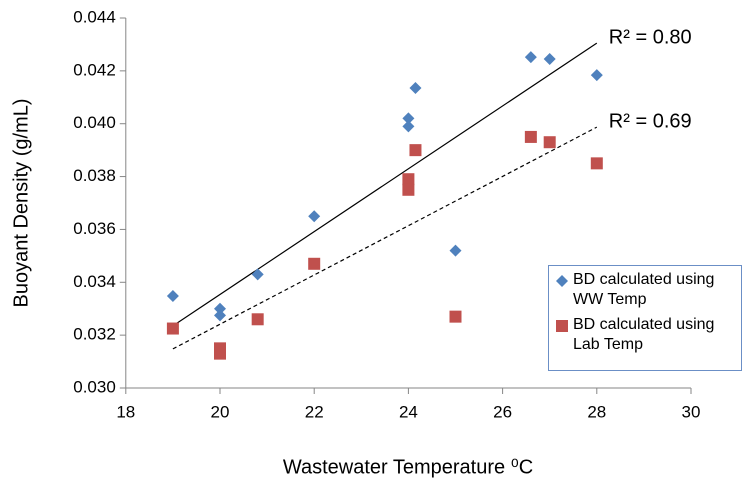 The image size is (744, 487). What do you see at coordinates (408, 411) in the screenshot?
I see `x-tick-label: 24` at bounding box center [408, 411].